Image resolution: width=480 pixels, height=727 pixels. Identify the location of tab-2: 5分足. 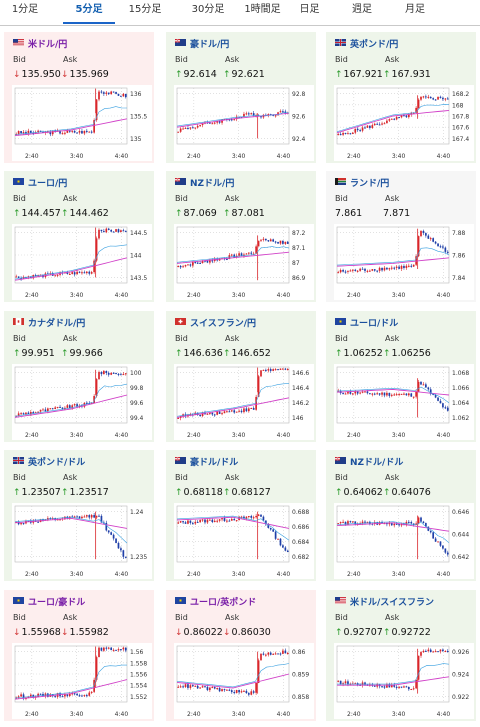
(89, 12).